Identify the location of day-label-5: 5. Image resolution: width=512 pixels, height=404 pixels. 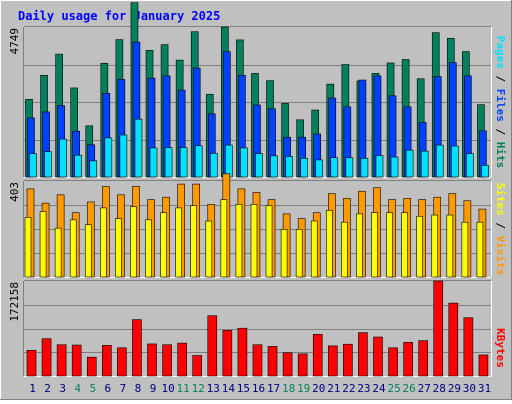
(92, 388).